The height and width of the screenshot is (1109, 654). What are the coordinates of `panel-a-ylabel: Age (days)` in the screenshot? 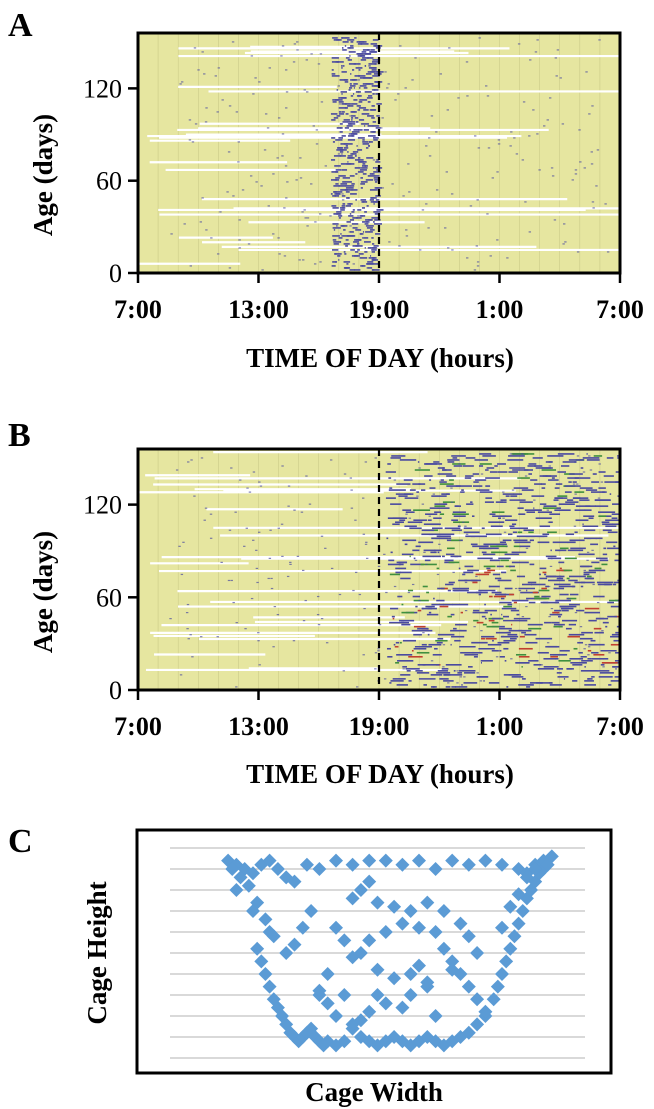 It's located at (43, 175).